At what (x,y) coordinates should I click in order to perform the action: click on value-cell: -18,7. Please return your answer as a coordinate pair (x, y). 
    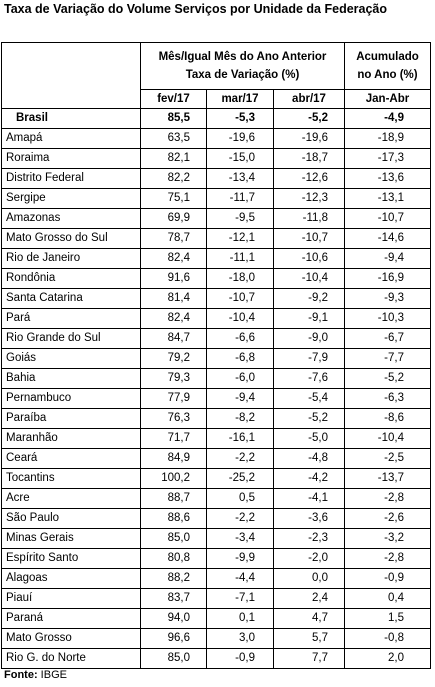
    Looking at the image, I should click on (309, 158).